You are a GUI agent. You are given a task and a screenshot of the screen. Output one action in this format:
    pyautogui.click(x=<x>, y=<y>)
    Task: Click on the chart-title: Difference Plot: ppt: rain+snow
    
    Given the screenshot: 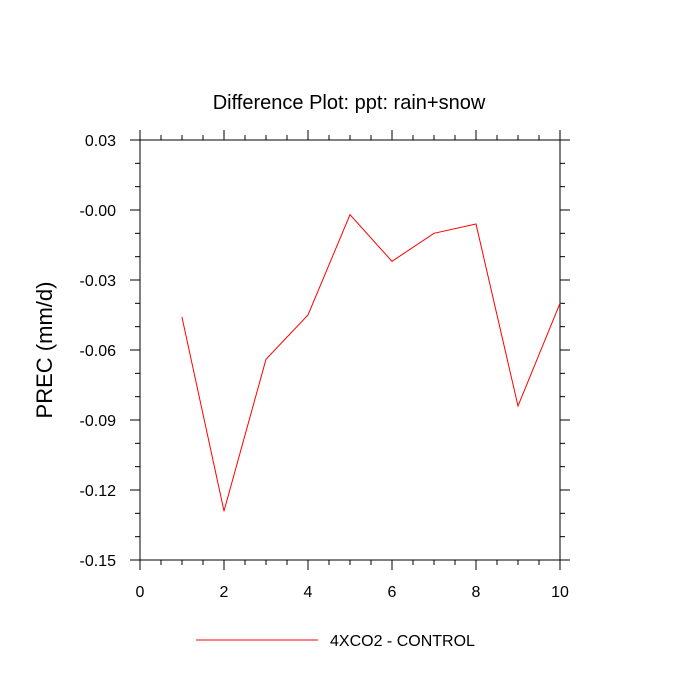 What is the action you would take?
    pyautogui.click(x=349, y=103)
    